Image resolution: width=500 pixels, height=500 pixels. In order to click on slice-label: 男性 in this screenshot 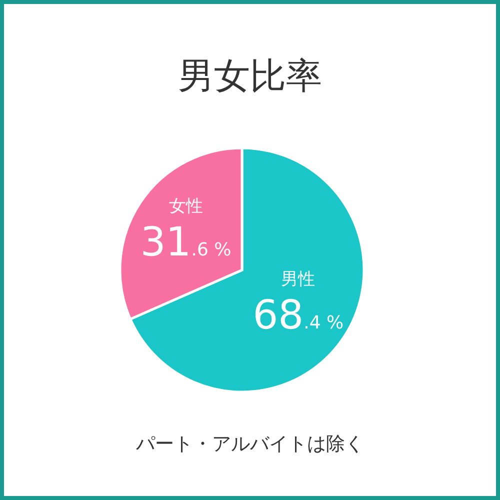, I will do `click(298, 280)`.